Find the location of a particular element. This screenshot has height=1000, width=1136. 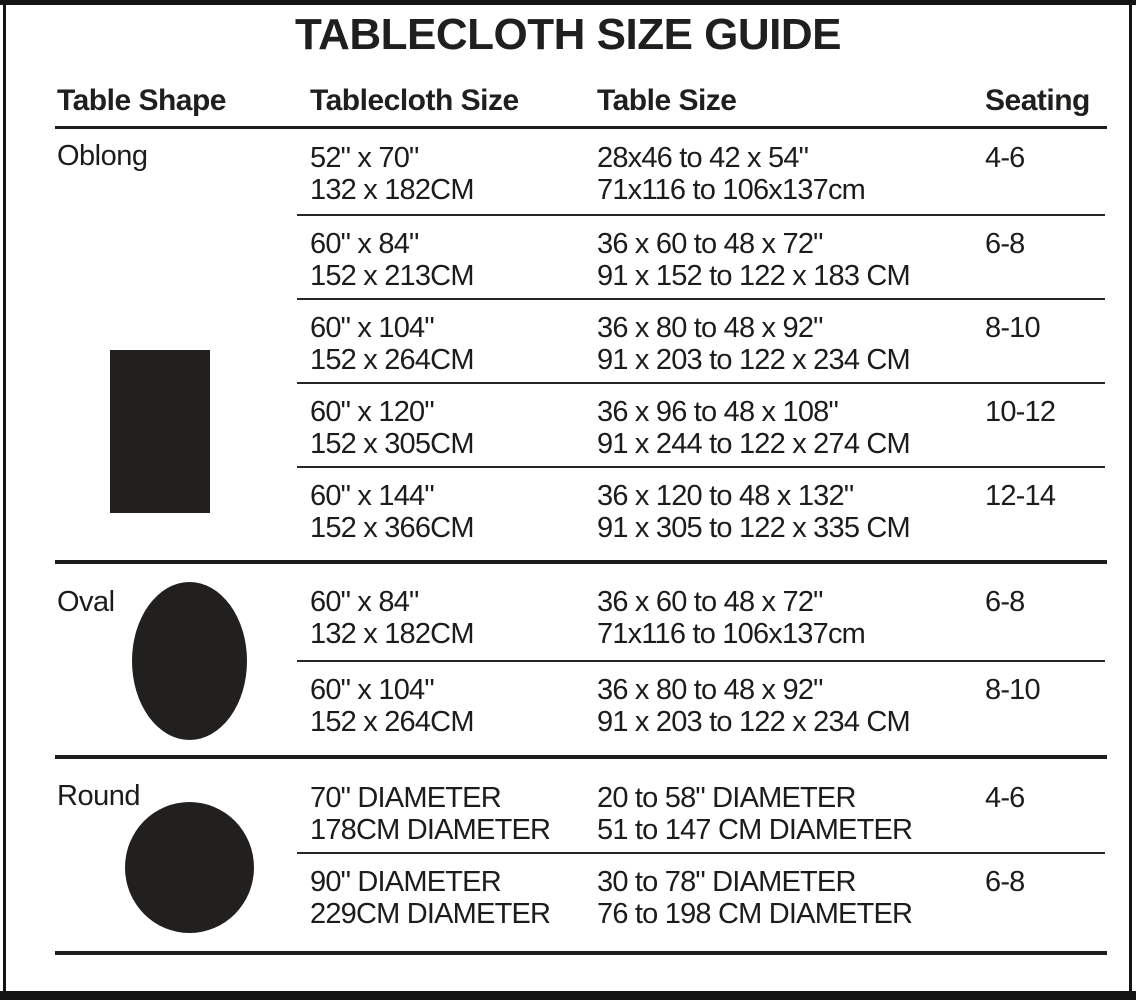

circle-icon is located at coordinates (189, 867).